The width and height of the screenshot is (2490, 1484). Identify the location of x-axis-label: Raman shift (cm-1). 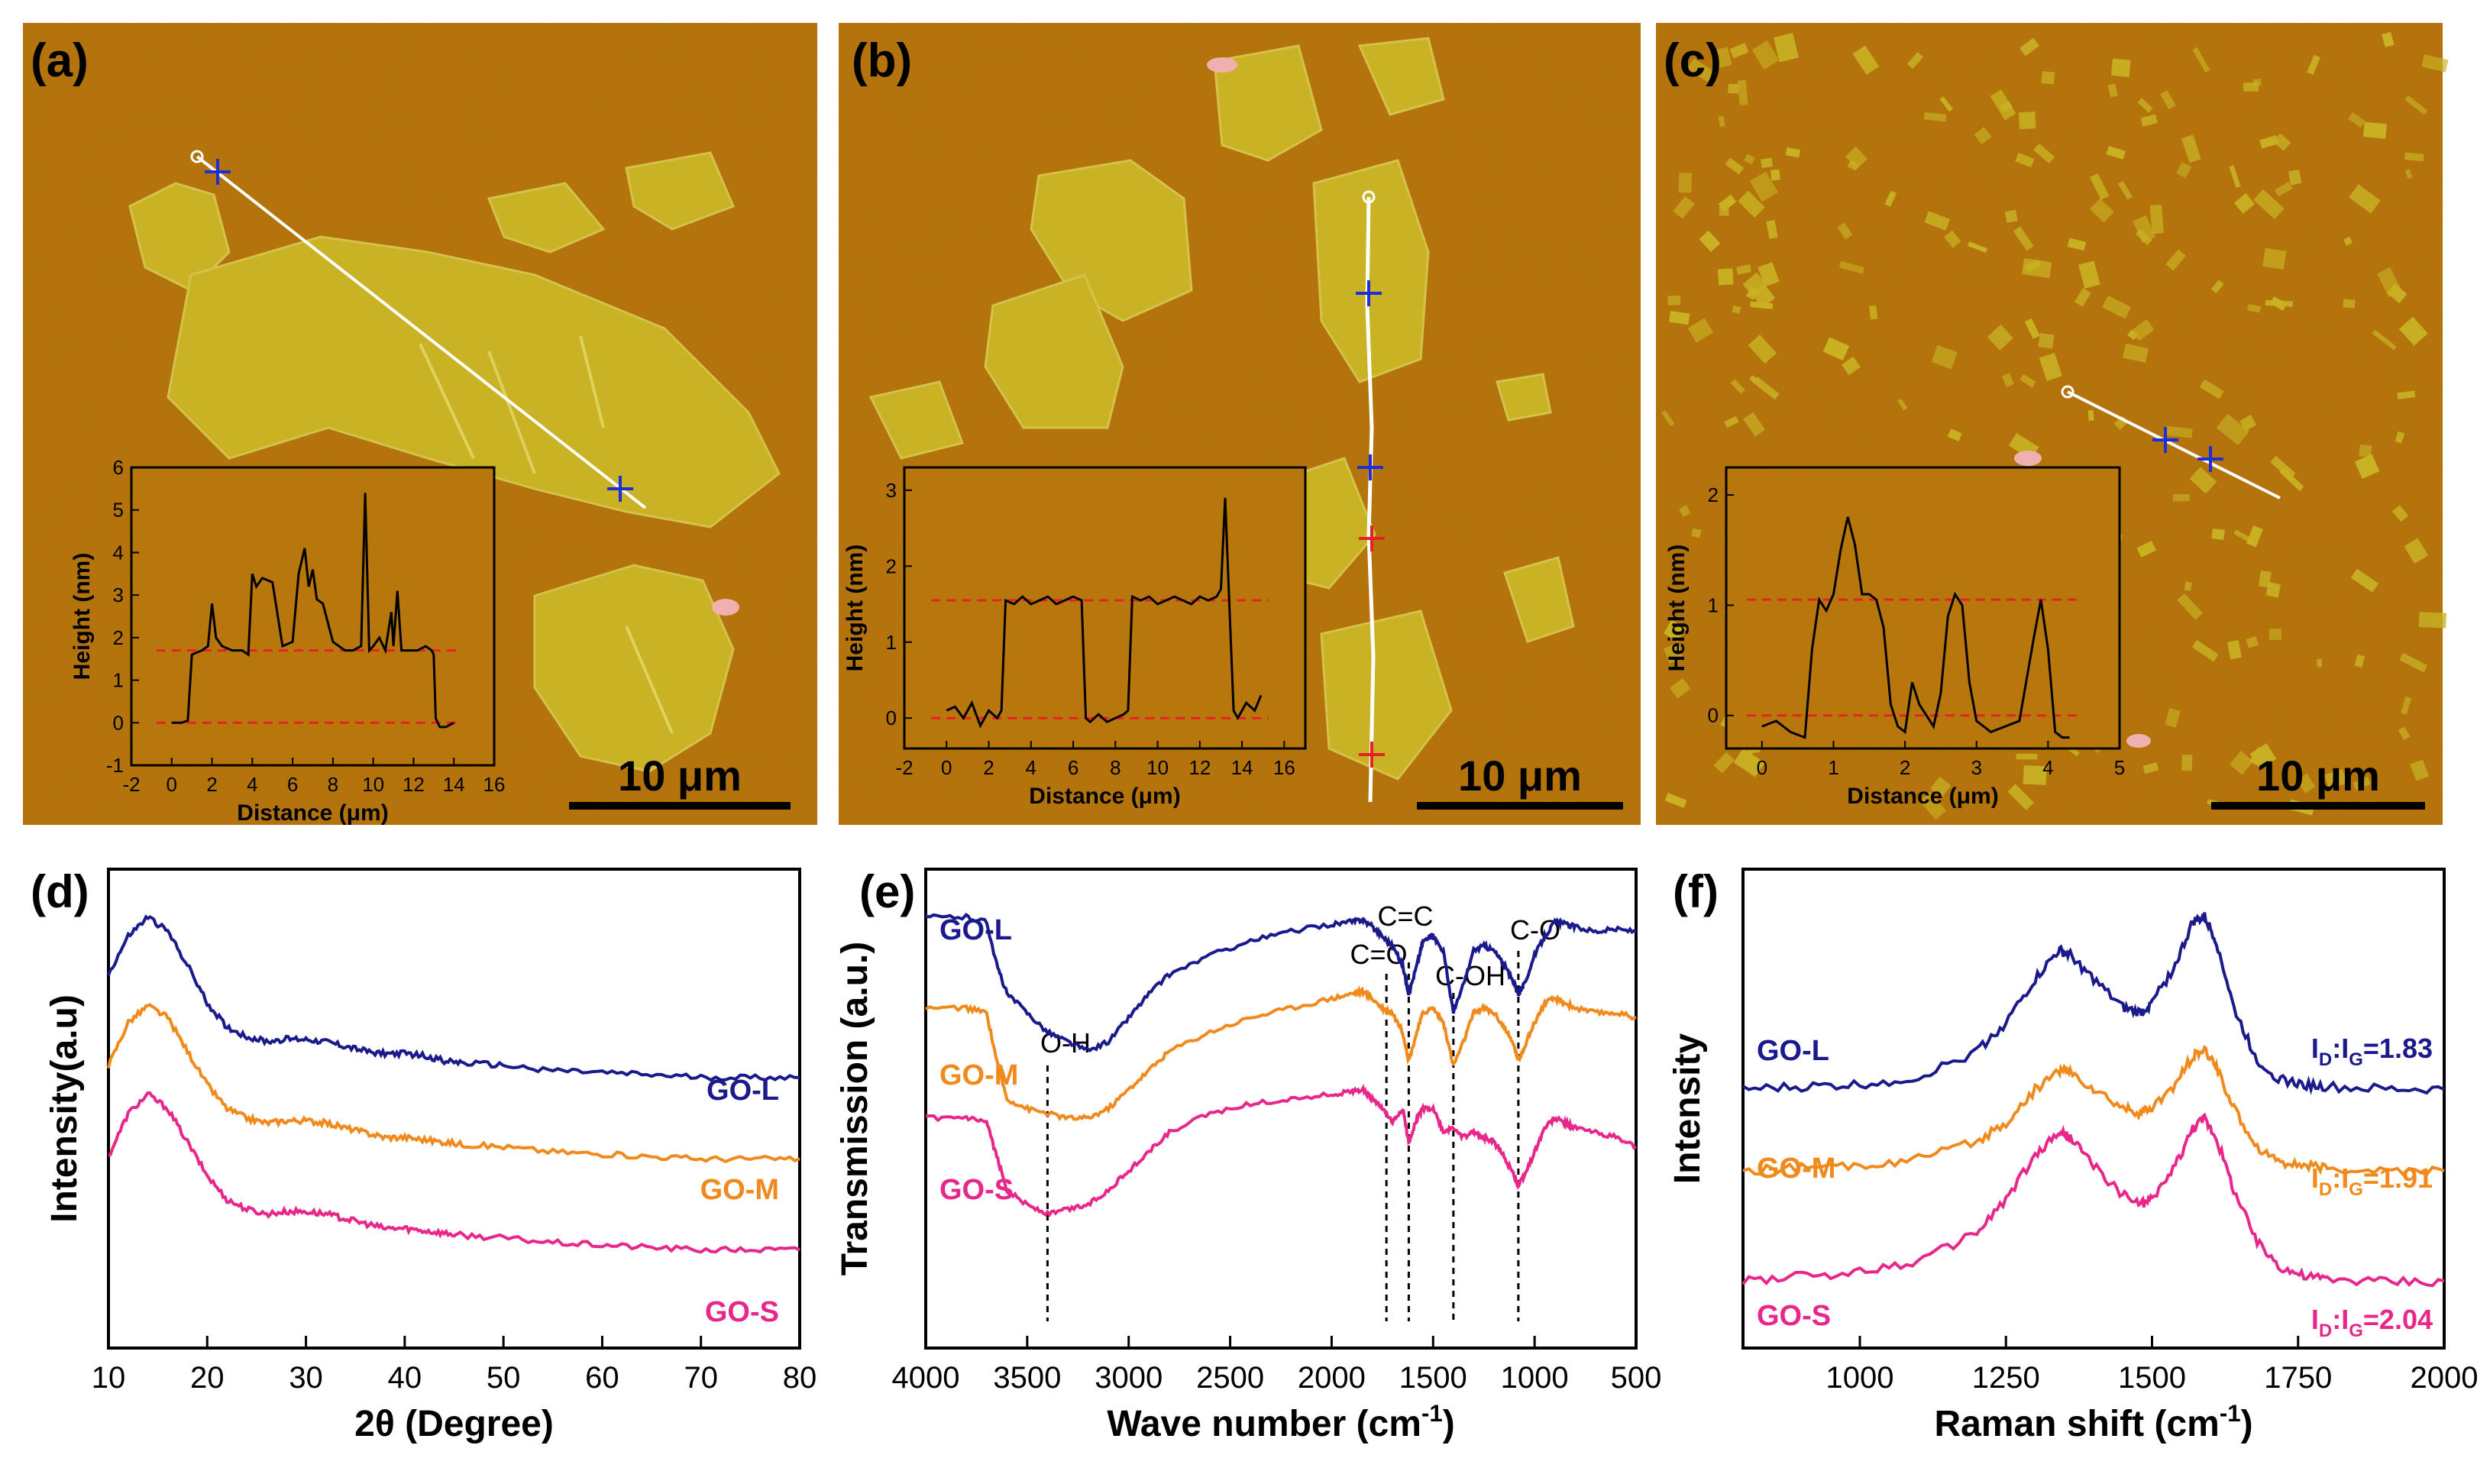
(2093, 1422).